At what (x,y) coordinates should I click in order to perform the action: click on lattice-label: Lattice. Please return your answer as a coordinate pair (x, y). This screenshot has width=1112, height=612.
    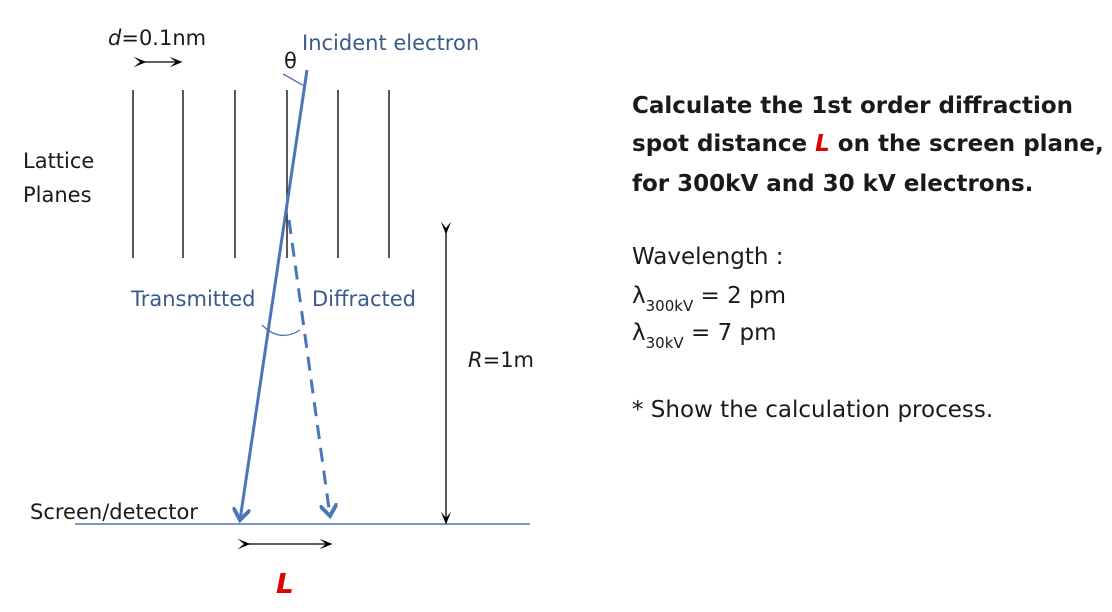
    Looking at the image, I should click on (58, 161).